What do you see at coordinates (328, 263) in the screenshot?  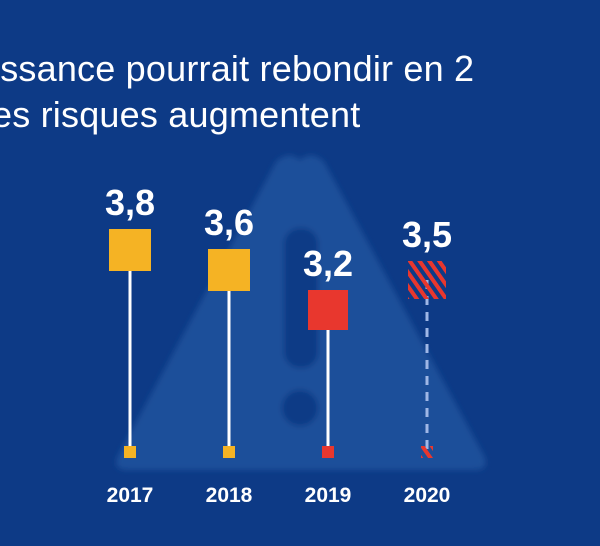 I see `value-label-2019: 3,2` at bounding box center [328, 263].